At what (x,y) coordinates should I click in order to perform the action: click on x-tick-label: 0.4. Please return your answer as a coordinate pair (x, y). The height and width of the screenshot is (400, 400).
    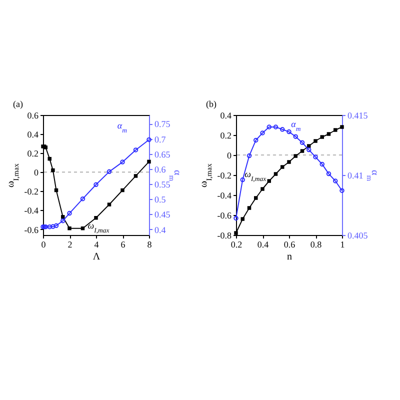
    Looking at the image, I should click on (263, 245).